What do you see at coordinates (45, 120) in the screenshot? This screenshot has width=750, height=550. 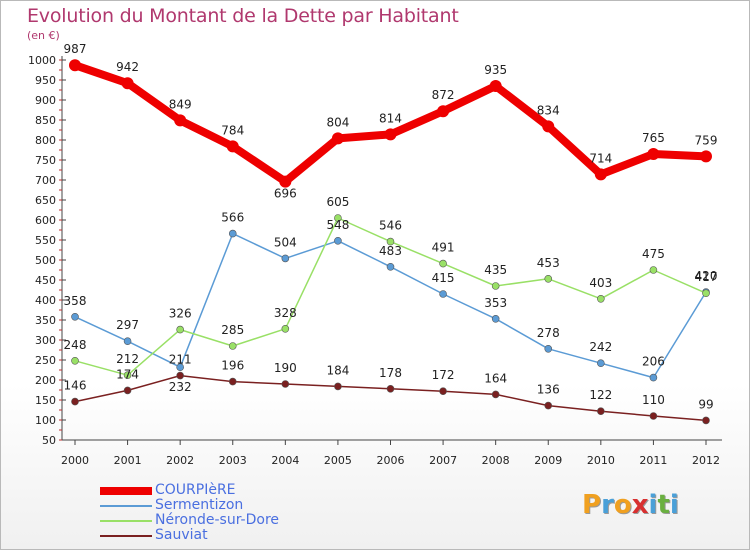 I see `y-tick-label: 850` at bounding box center [45, 120].